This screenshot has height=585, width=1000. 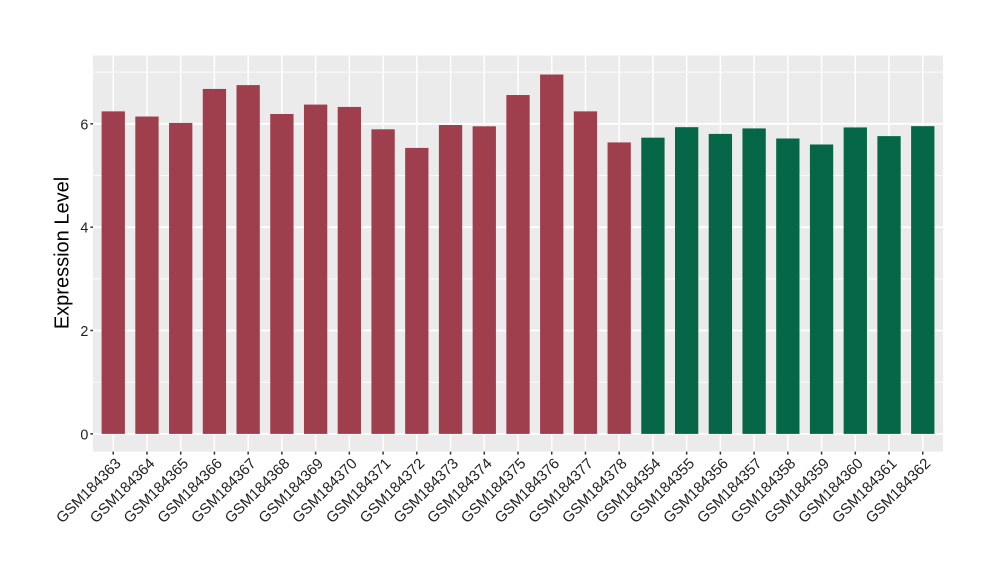 What do you see at coordinates (84, 435) in the screenshot?
I see `svg-text: 0` at bounding box center [84, 435].